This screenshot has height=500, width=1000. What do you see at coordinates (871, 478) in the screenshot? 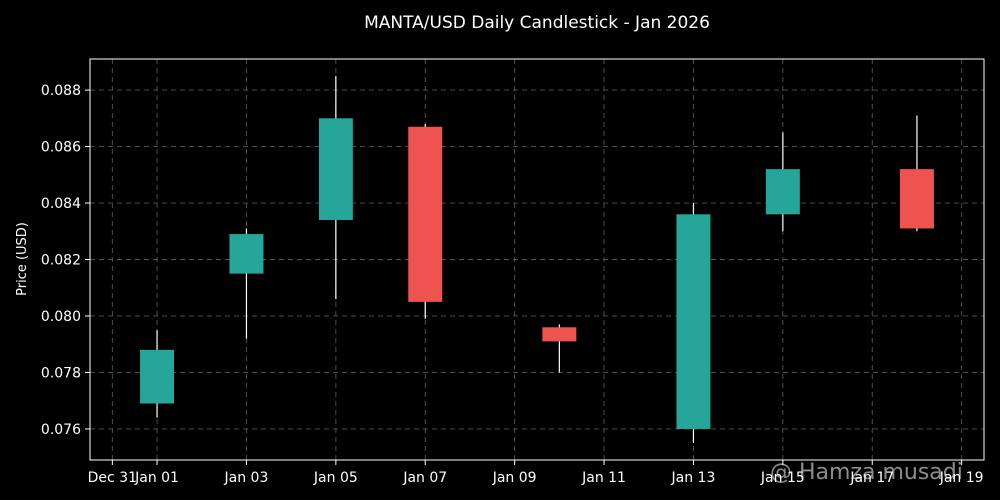
I see `x-tick-label: Jan 17` at bounding box center [871, 478].